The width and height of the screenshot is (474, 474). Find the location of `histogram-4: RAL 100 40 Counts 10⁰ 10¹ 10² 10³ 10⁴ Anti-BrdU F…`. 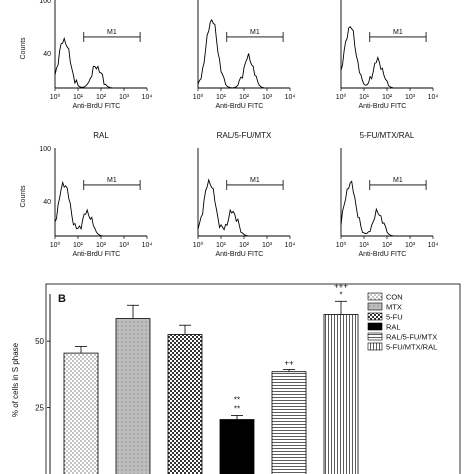

histogram-4: RAL 100 40 Counts 10⁰ 10¹ 10² 10³ 10⁴ Anti-BrdU F… is located at coordinates (86, 194).